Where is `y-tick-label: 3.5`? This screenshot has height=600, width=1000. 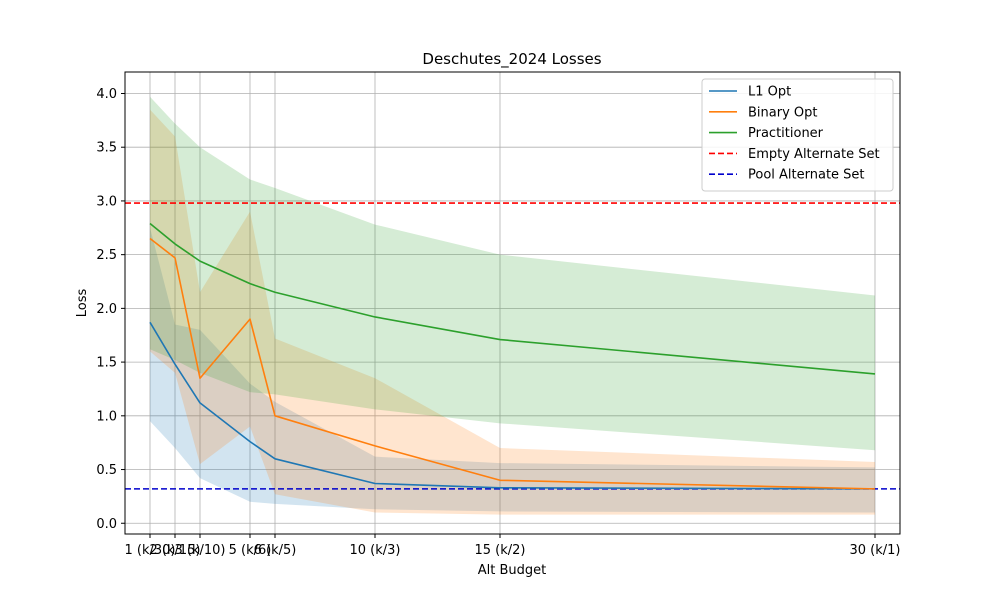
y-tick-label: 3.5 is located at coordinates (106, 148).